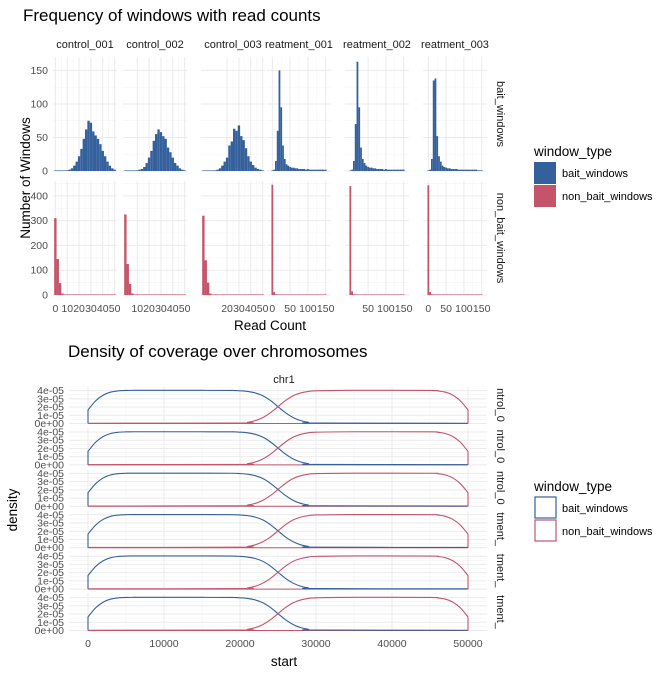 The image size is (672, 677). Describe the element at coordinates (299, 45) in the screenshot. I see `facet-strip-col: reatment_001` at that location.